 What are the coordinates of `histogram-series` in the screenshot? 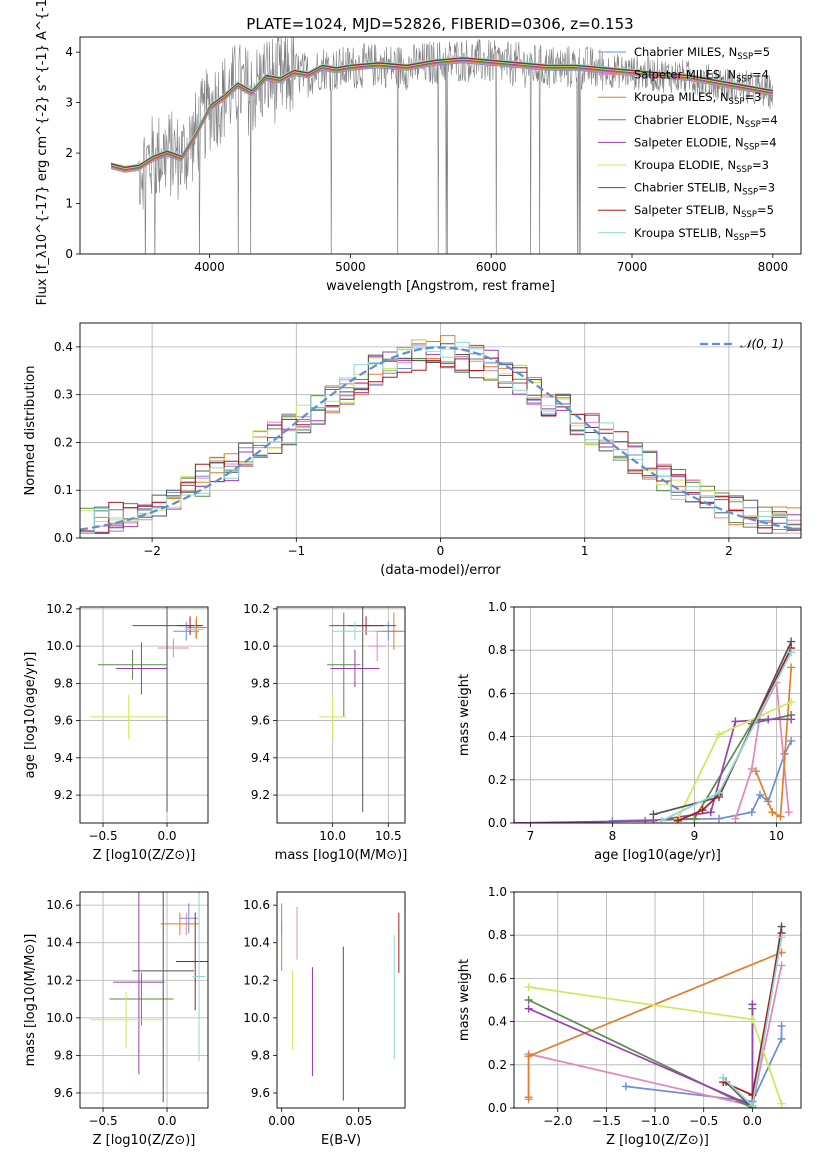 It's located at (440, 447).